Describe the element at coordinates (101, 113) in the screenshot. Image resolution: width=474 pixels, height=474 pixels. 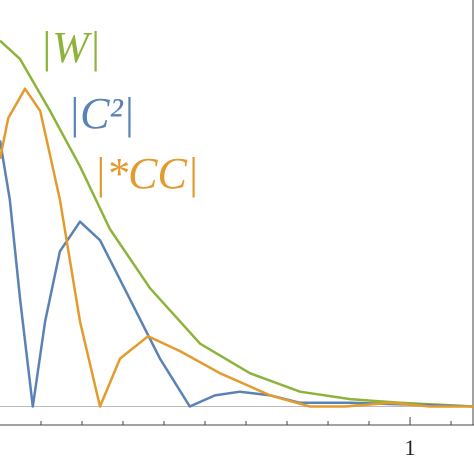
I see `series-label: |C²|` at that location.